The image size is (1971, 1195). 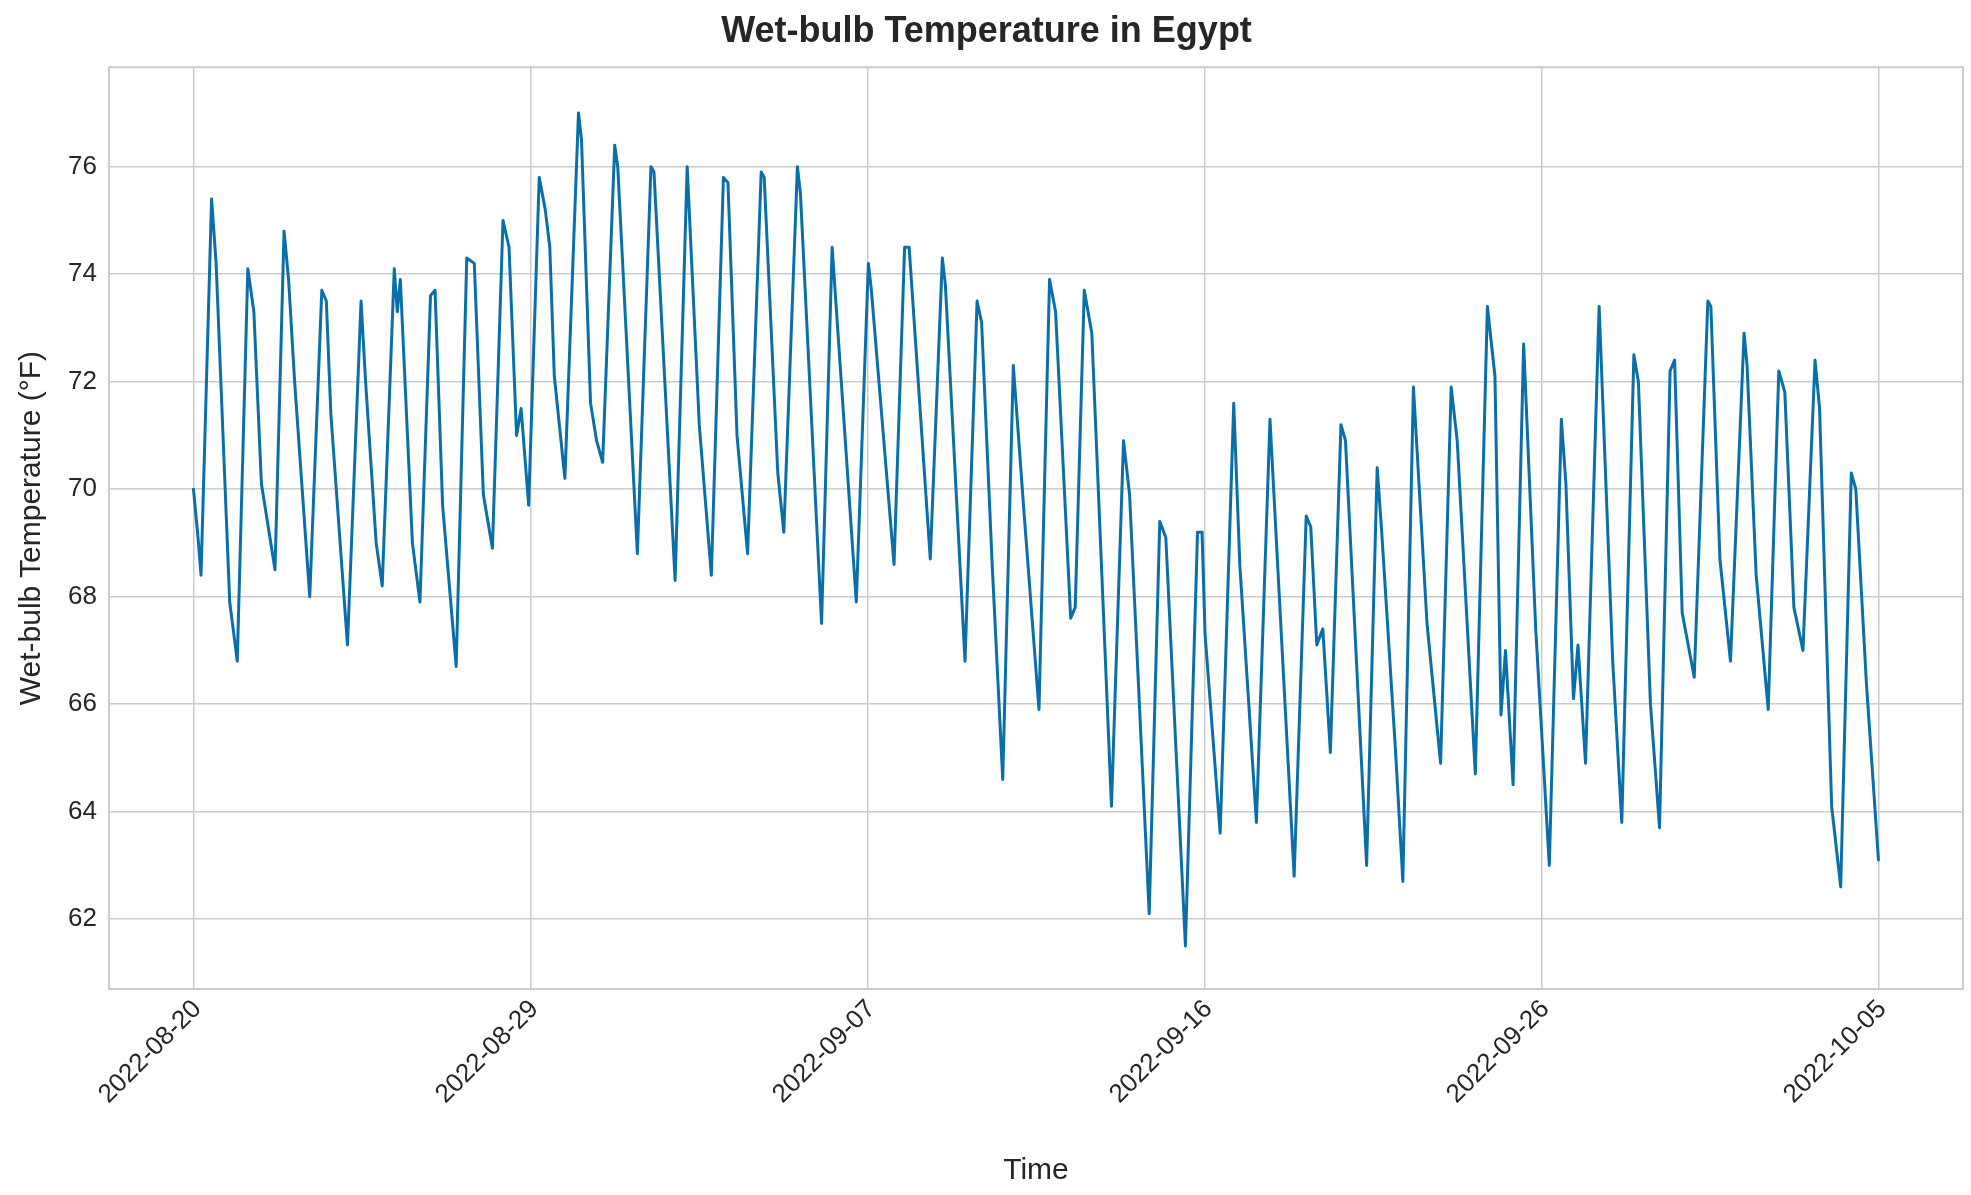 I want to click on y-tick-label: 62, so click(x=82, y=917).